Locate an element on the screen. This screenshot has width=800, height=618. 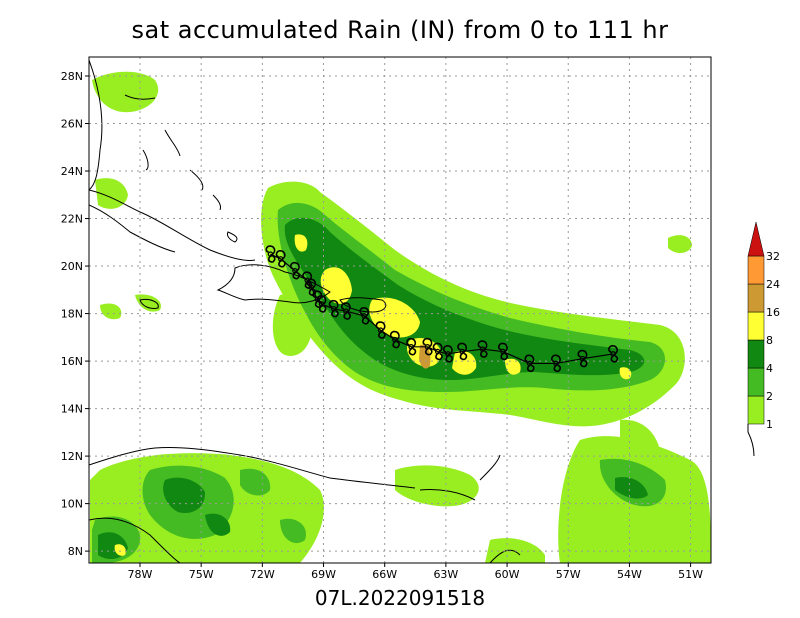
lat-tick-label: 22N is located at coordinates (72, 219).